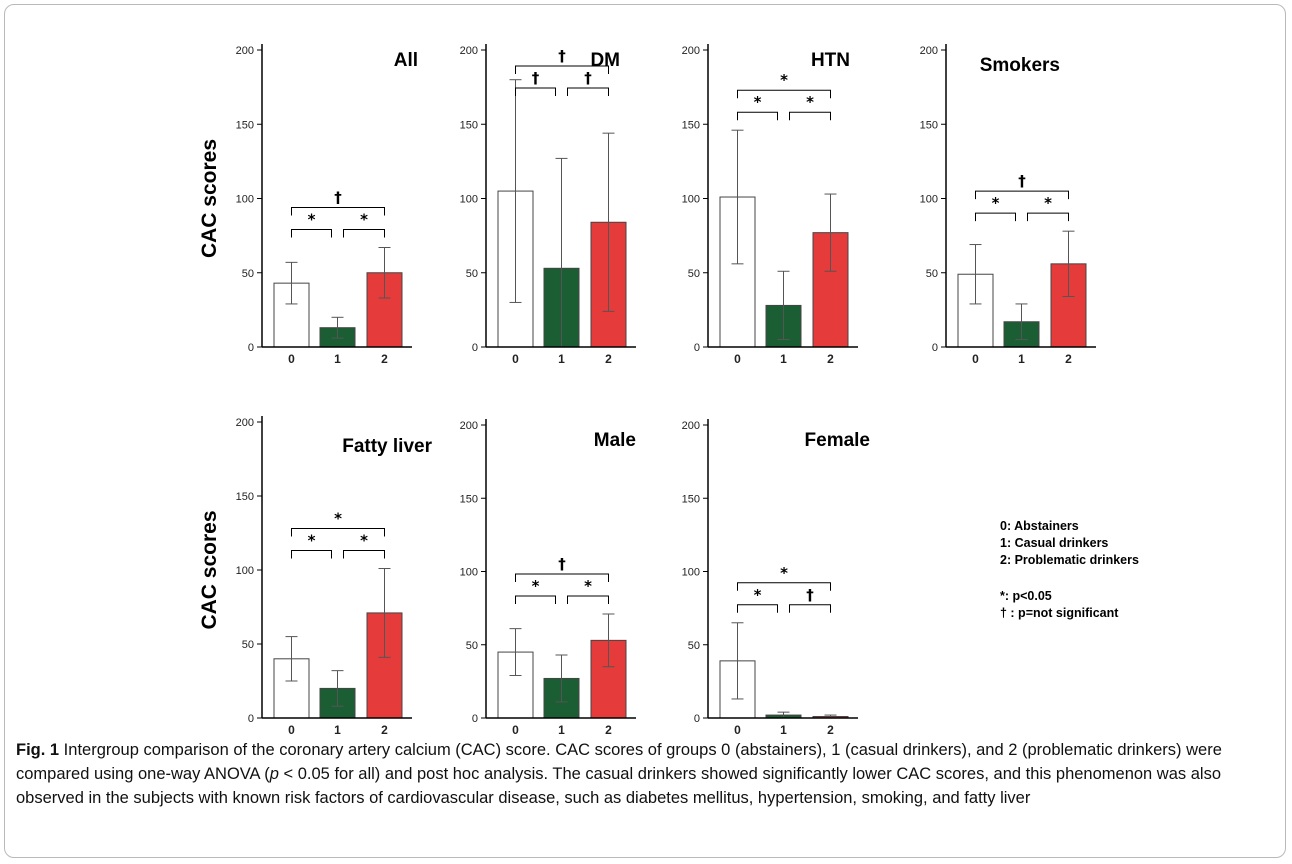 This screenshot has width=1292, height=864. What do you see at coordinates (1069, 560) in the screenshot?
I see `legend-group-entry: 2: Problematic drinkers` at bounding box center [1069, 560].